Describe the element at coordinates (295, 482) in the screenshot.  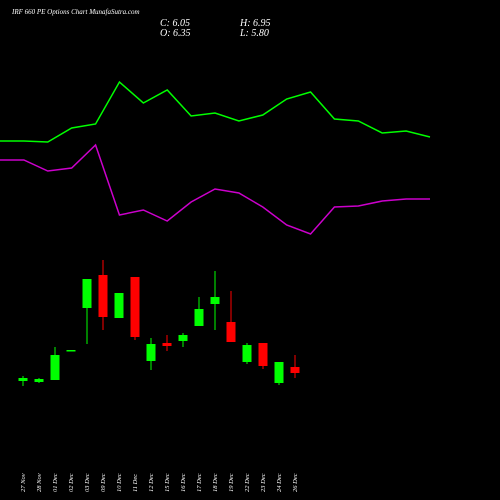
I see `x-tick-label: 26 Dec` at that location.